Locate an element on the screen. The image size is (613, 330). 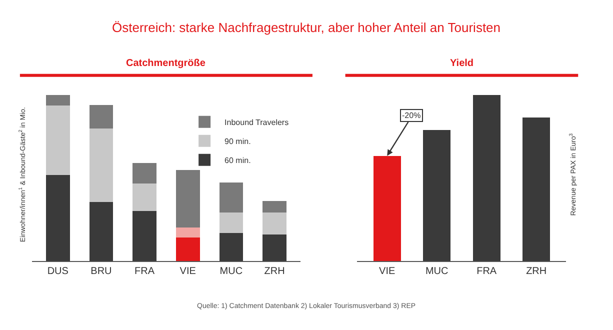
legend-label: Inbound Travelers is located at coordinates (256, 123).